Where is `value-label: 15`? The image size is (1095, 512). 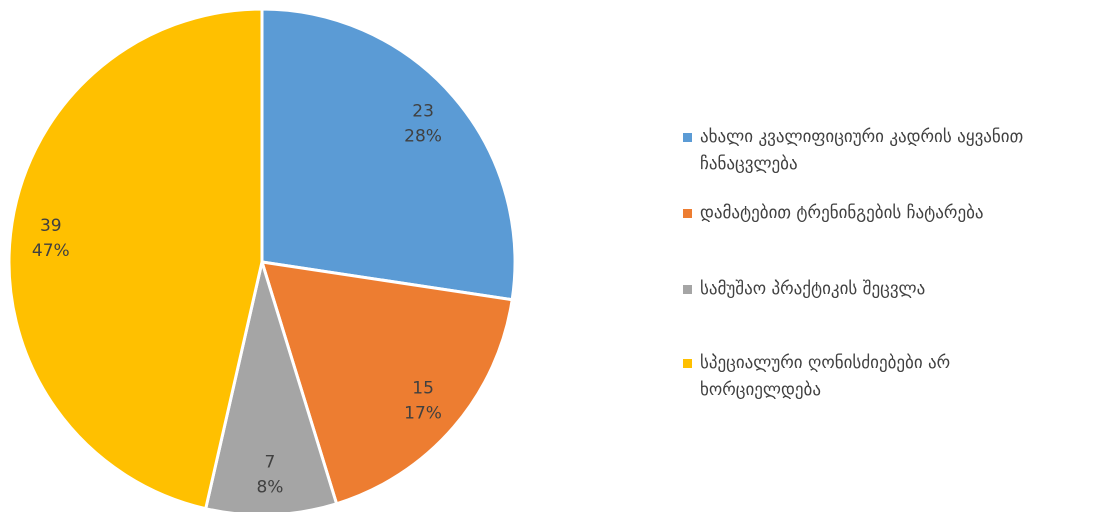
value-label: 15 is located at coordinates (423, 389).